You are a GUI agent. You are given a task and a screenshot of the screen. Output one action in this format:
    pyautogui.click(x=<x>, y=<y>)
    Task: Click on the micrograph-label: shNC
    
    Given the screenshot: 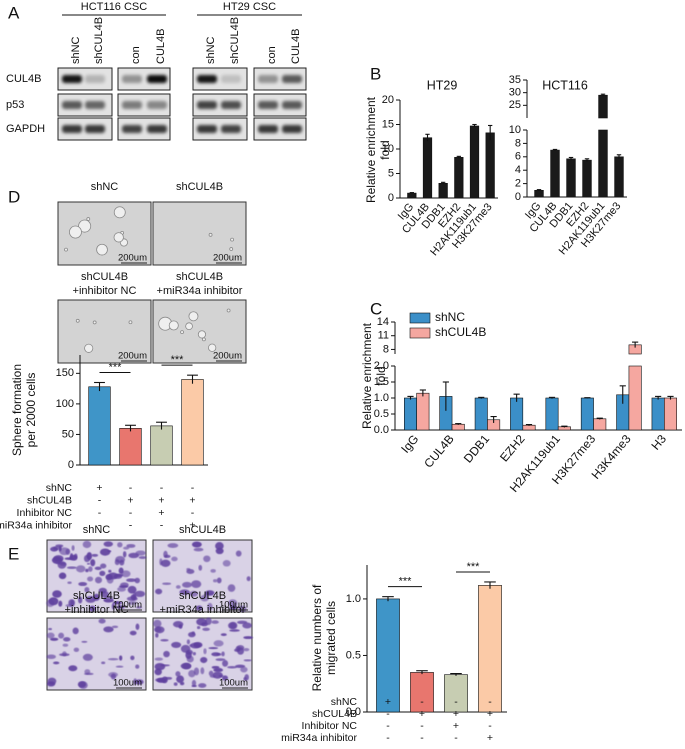 What is the action you would take?
    pyautogui.click(x=105, y=187)
    